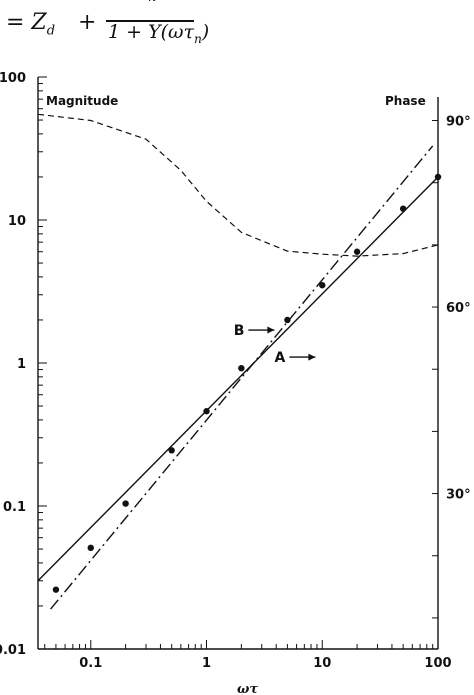 This screenshot has height=695, width=474. I want to click on formula: = Zd + n 1 + Y(ωτn), so click(237, 25).